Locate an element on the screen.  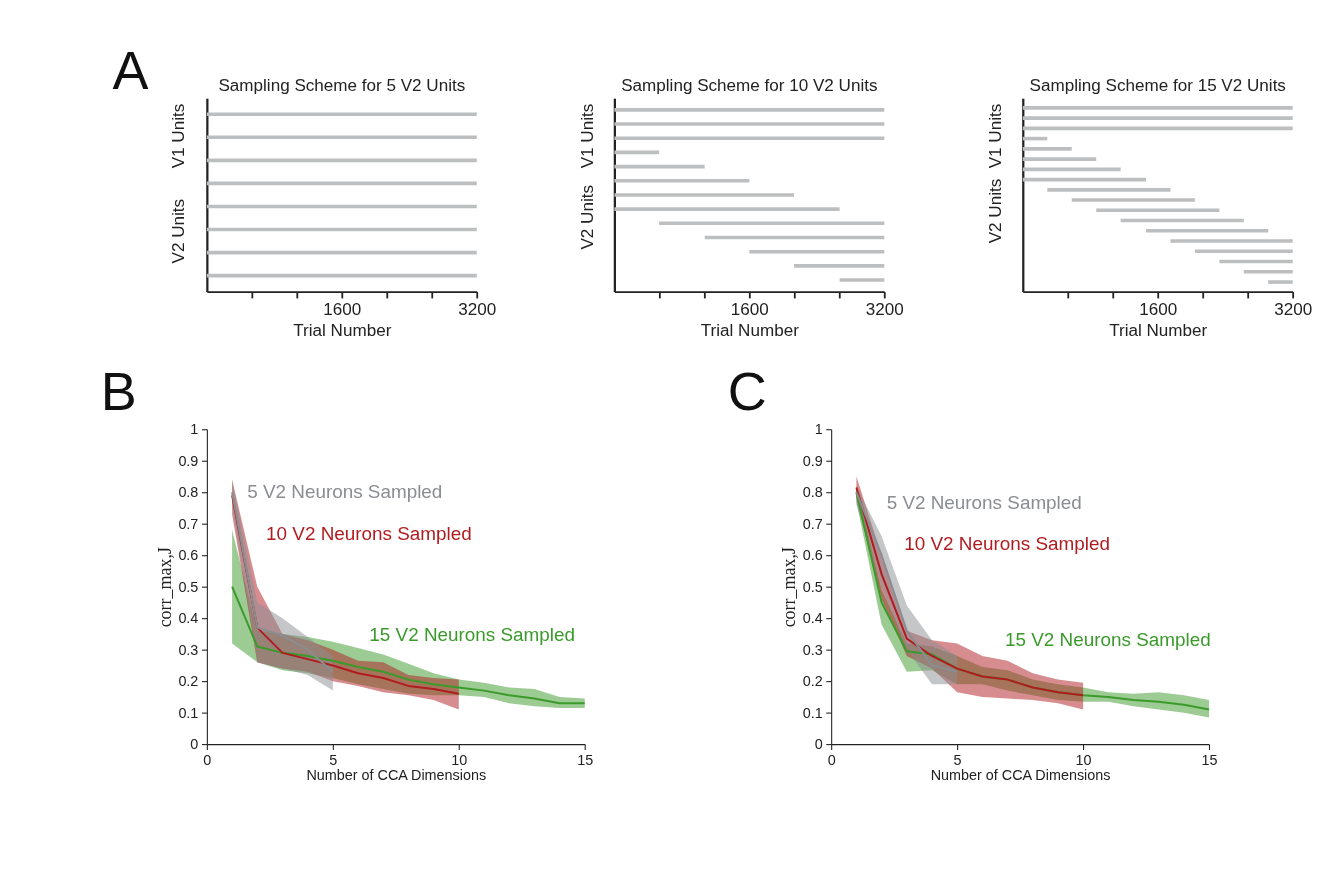
text: C is located at coordinates (747, 390).